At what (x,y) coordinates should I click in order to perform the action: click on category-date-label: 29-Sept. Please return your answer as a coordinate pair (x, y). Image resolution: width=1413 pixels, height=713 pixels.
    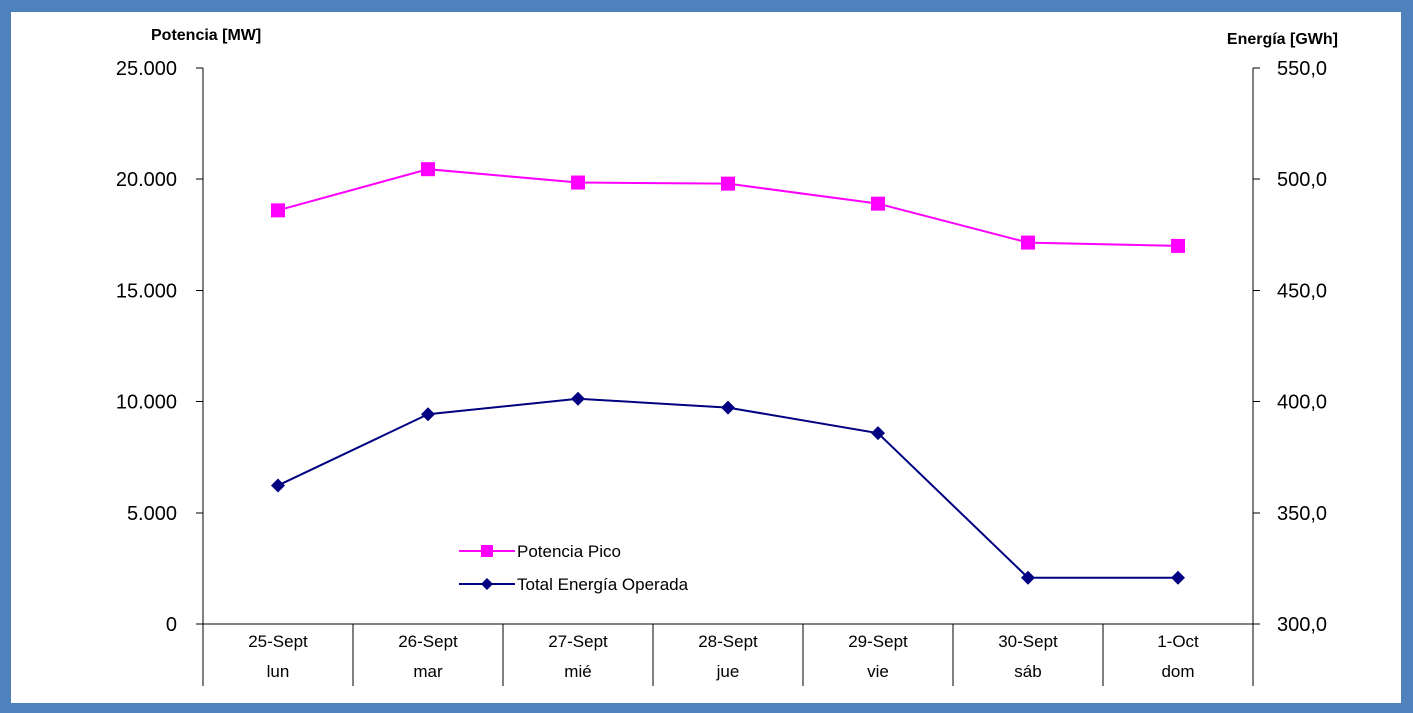
    Looking at the image, I should click on (878, 641).